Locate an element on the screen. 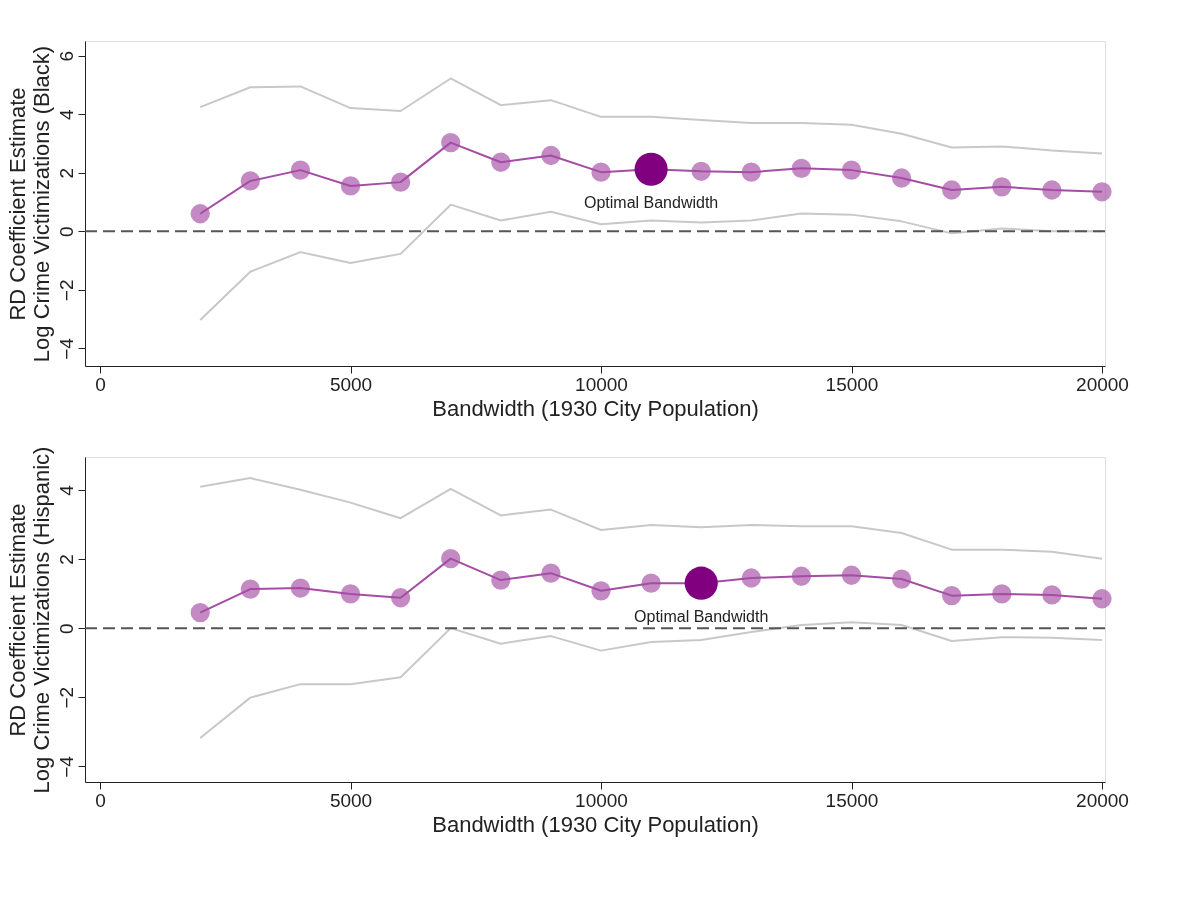 Image resolution: width=1183 pixels, height=908 pixels. y-axis-title: RD Coefficient Estimate Log Crime Victimizations (Hispanic) is located at coordinates (29, 620).